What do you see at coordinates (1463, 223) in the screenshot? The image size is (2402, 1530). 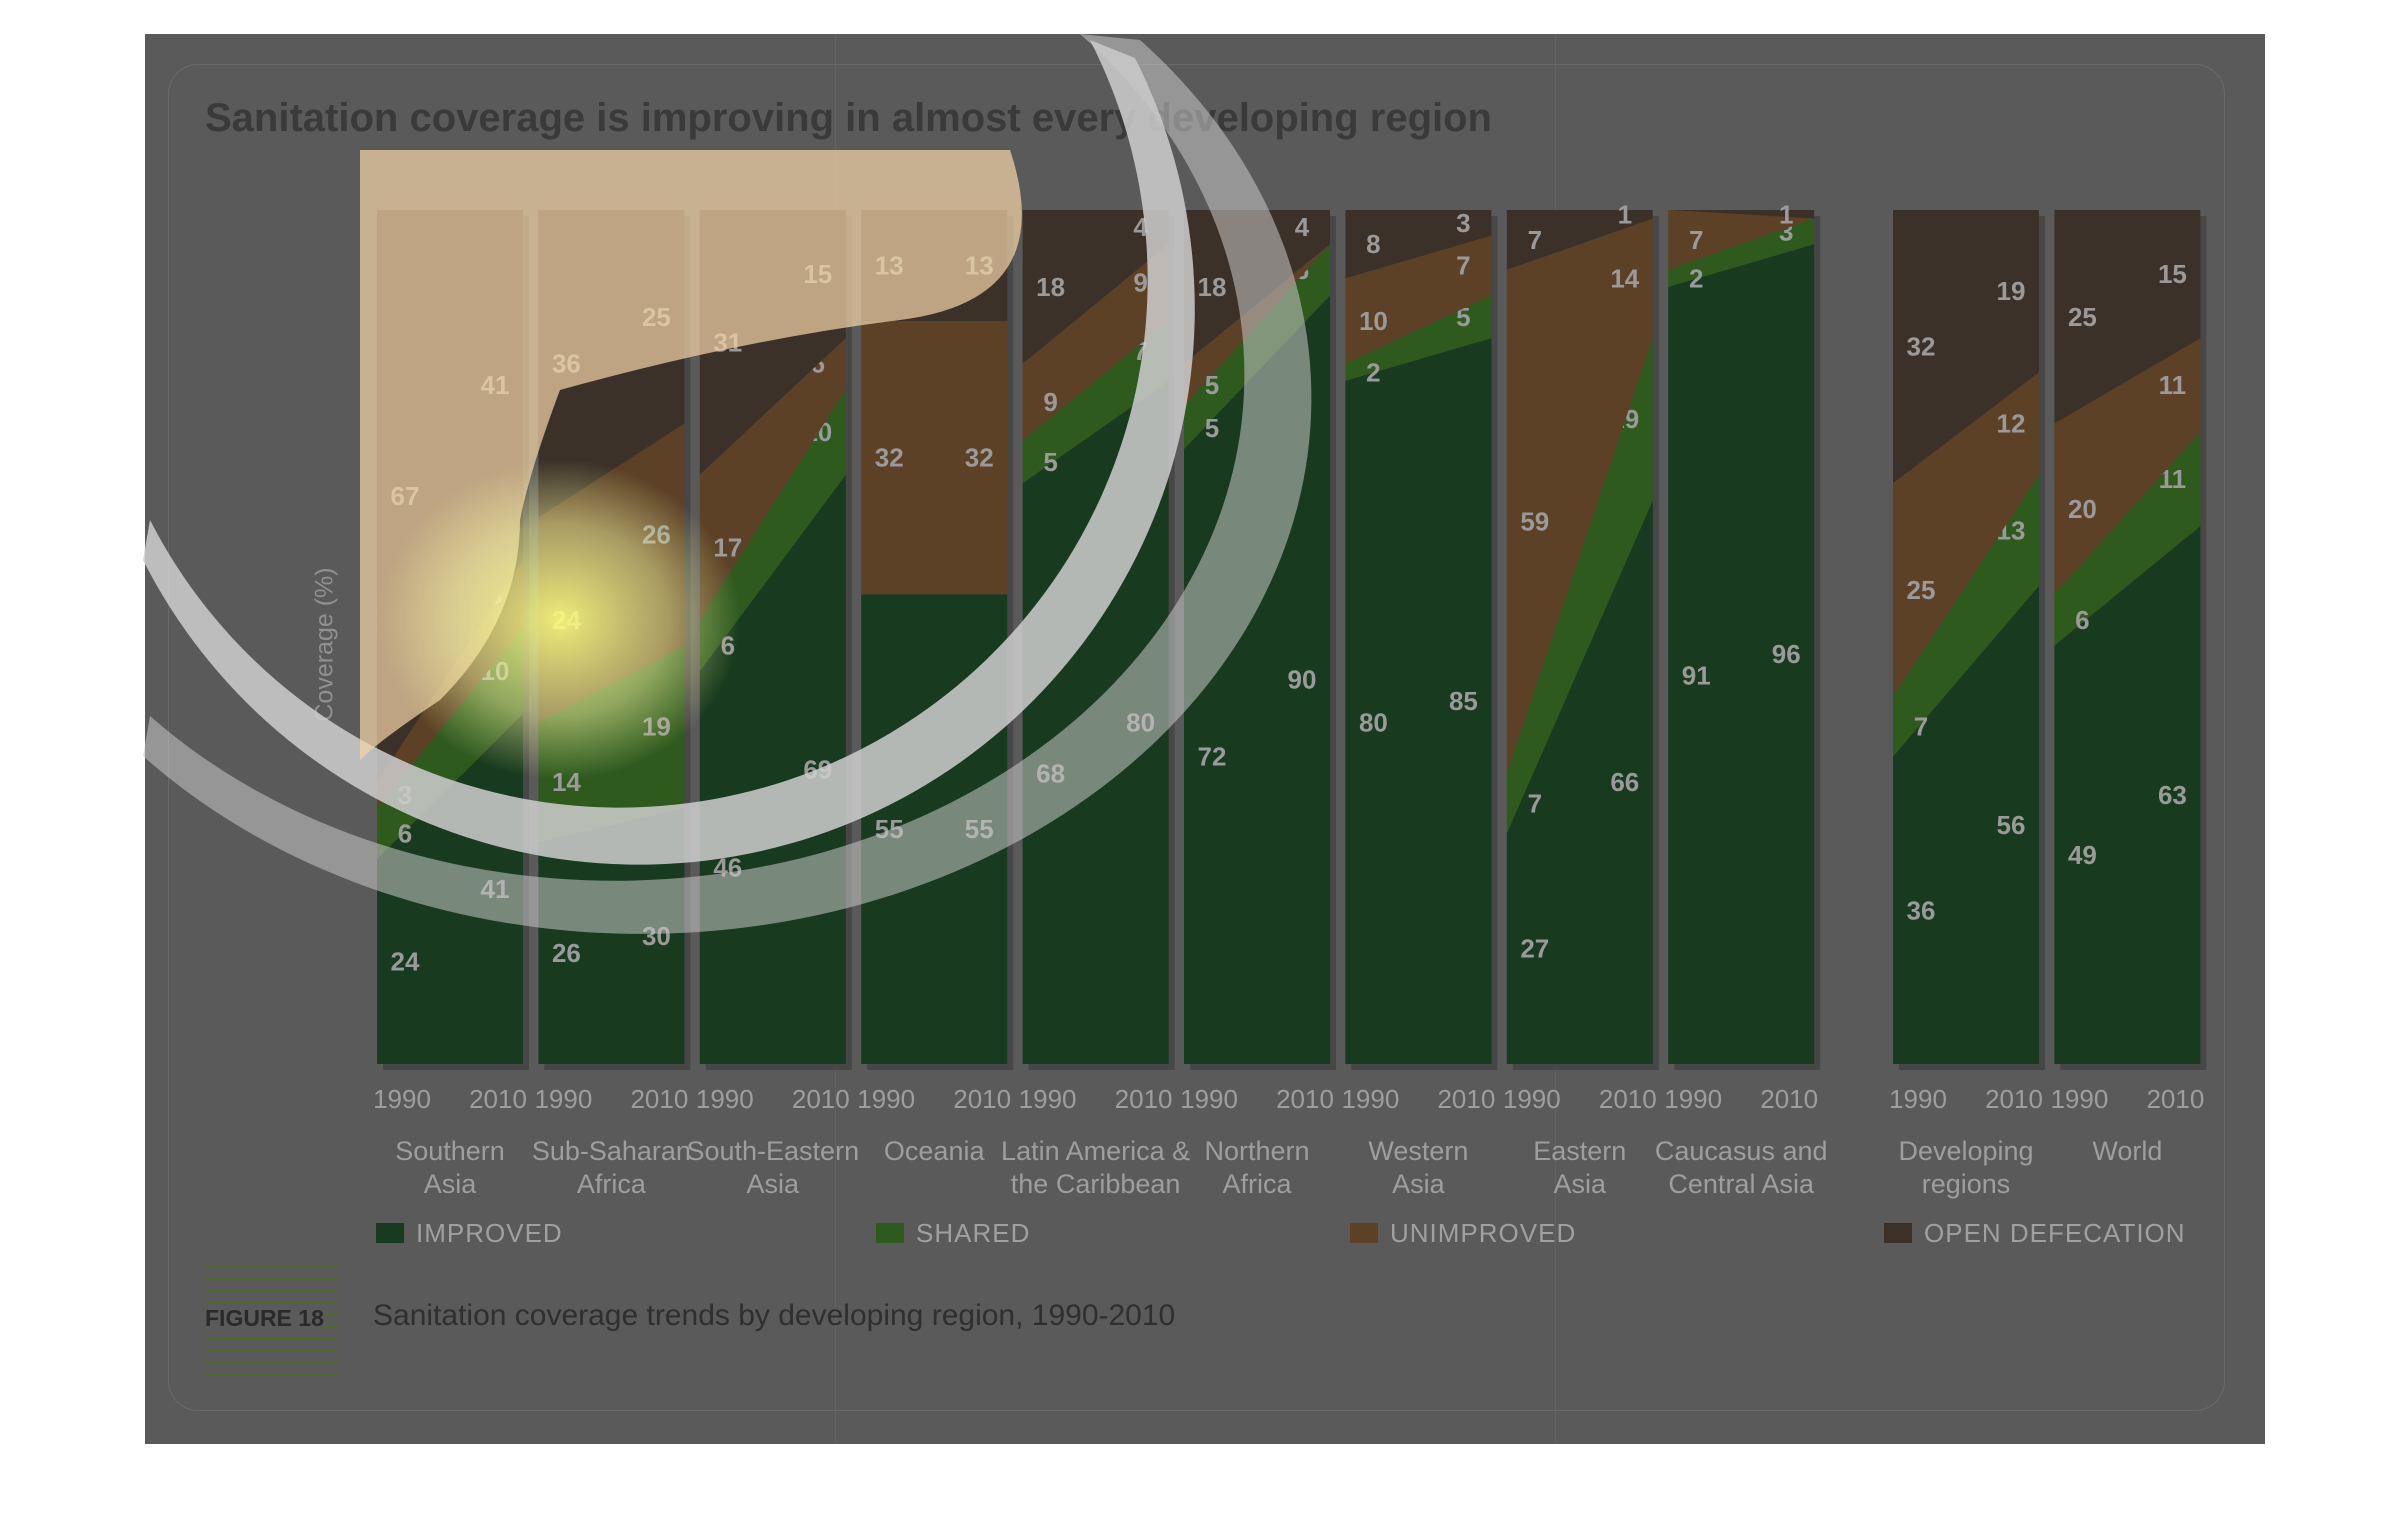 I see `data-label: 3` at bounding box center [1463, 223].